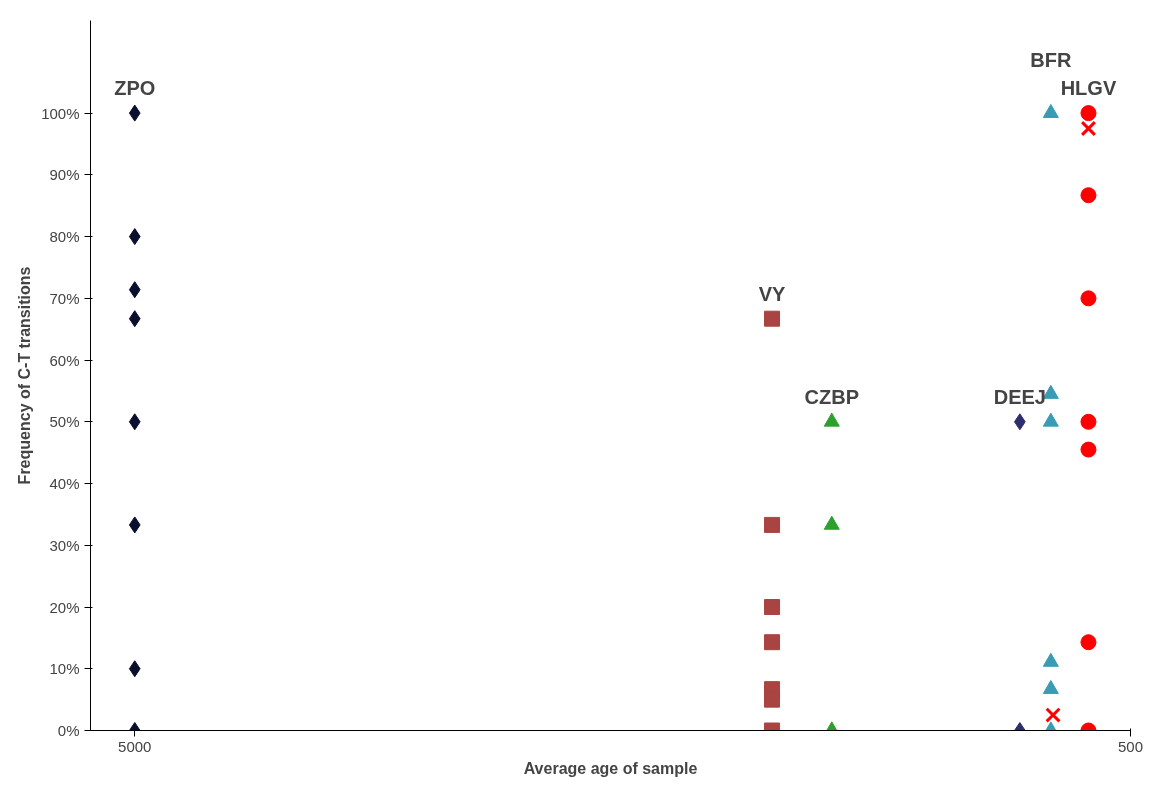 The image size is (1173, 807). What do you see at coordinates (135, 746) in the screenshot?
I see `x-tick-label: 5000` at bounding box center [135, 746].